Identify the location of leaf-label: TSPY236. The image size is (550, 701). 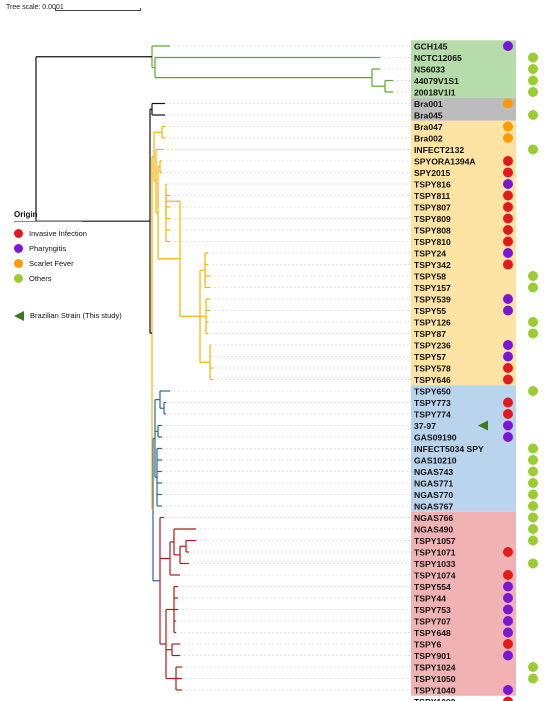
(432, 345).